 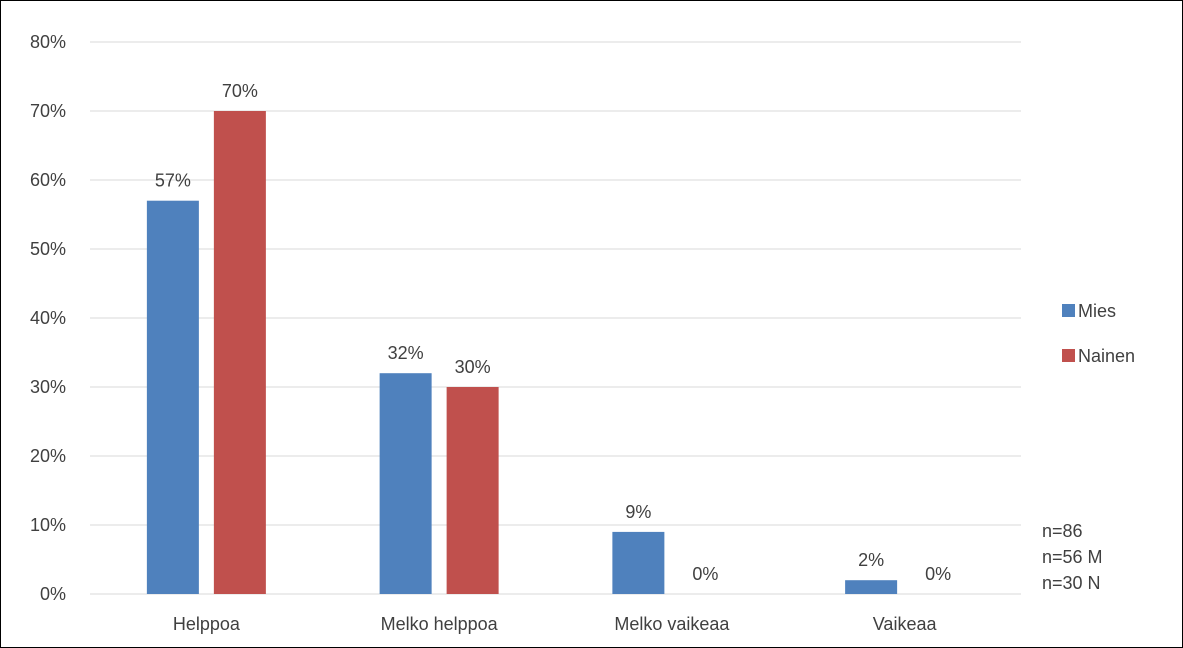 What do you see at coordinates (48, 42) in the screenshot?
I see `y-tick-label: 80%` at bounding box center [48, 42].